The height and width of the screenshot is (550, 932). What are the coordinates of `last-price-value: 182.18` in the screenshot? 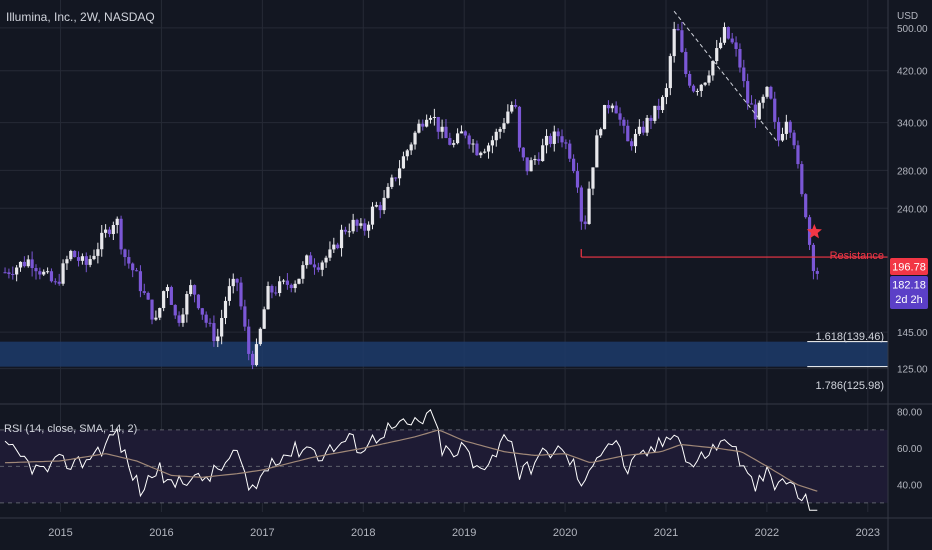 It's located at (909, 286).